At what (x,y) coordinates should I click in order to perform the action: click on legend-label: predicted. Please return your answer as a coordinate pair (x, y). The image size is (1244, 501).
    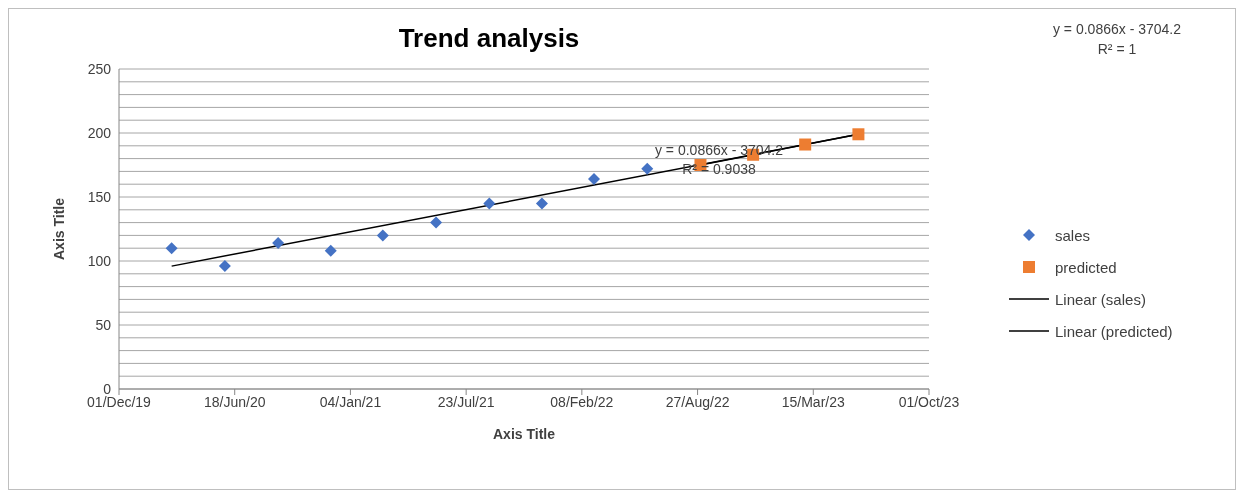
    Looking at the image, I should click on (1086, 267).